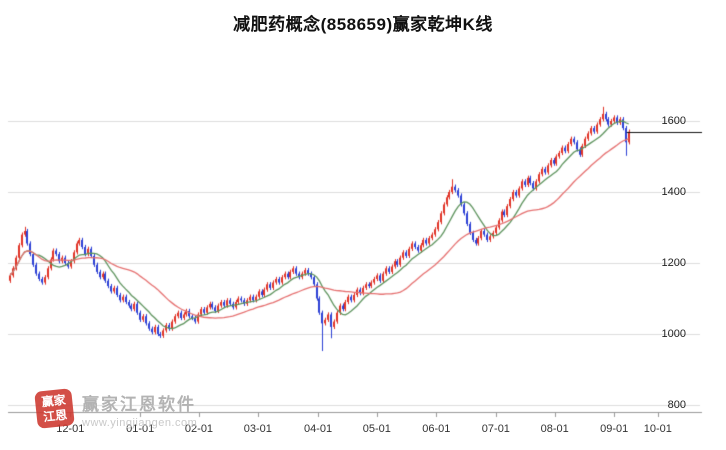 This screenshot has width=726, height=450. I want to click on brand-seal-icon: 赢家 江恩, so click(54, 408).